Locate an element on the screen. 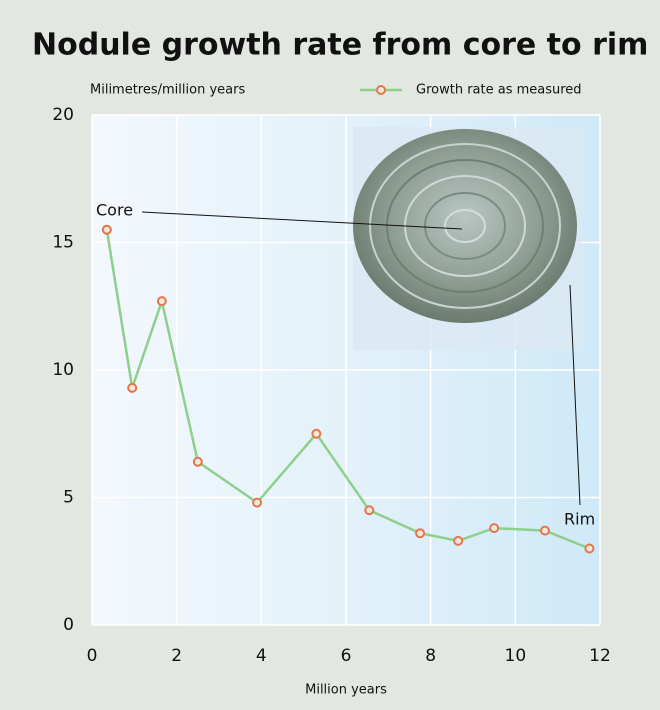 The image size is (660, 710). y-tick-label: 10 is located at coordinates (63, 370).